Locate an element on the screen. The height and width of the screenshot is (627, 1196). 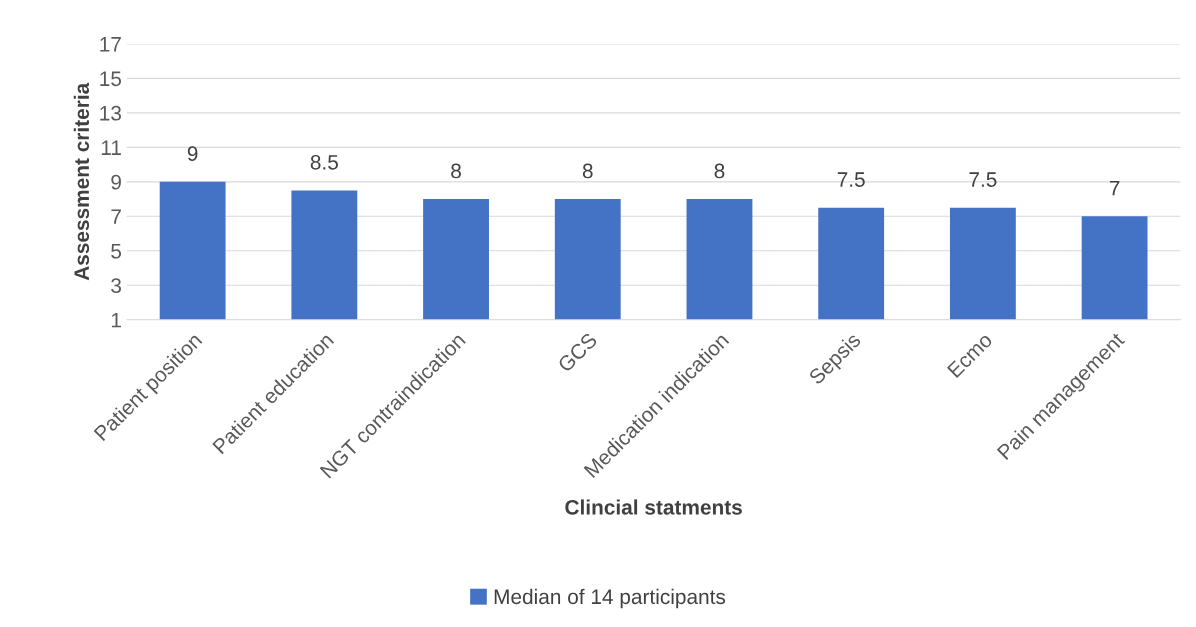
y-tick-label: 7 is located at coordinates (116, 216).